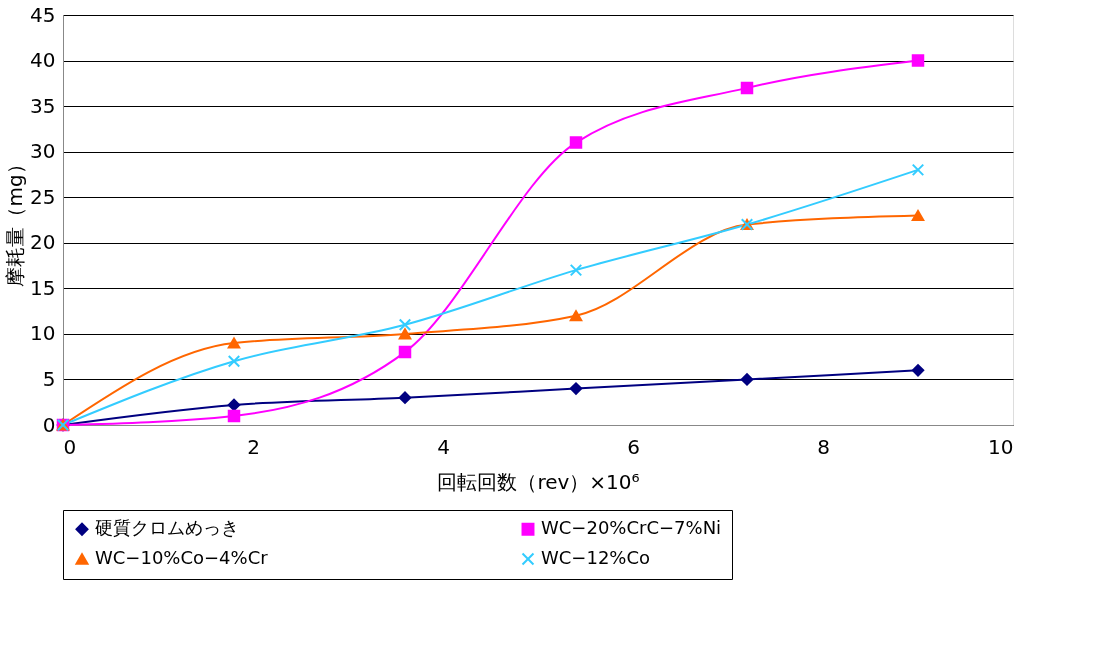  I want to click on y-tick-label: 20, so click(43, 242).